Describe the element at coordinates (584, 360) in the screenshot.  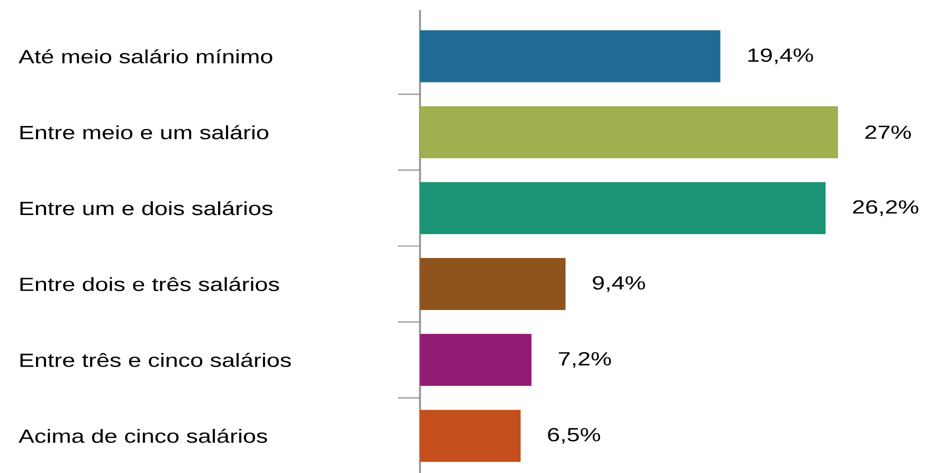
I see `data-label: 7,2%` at that location.